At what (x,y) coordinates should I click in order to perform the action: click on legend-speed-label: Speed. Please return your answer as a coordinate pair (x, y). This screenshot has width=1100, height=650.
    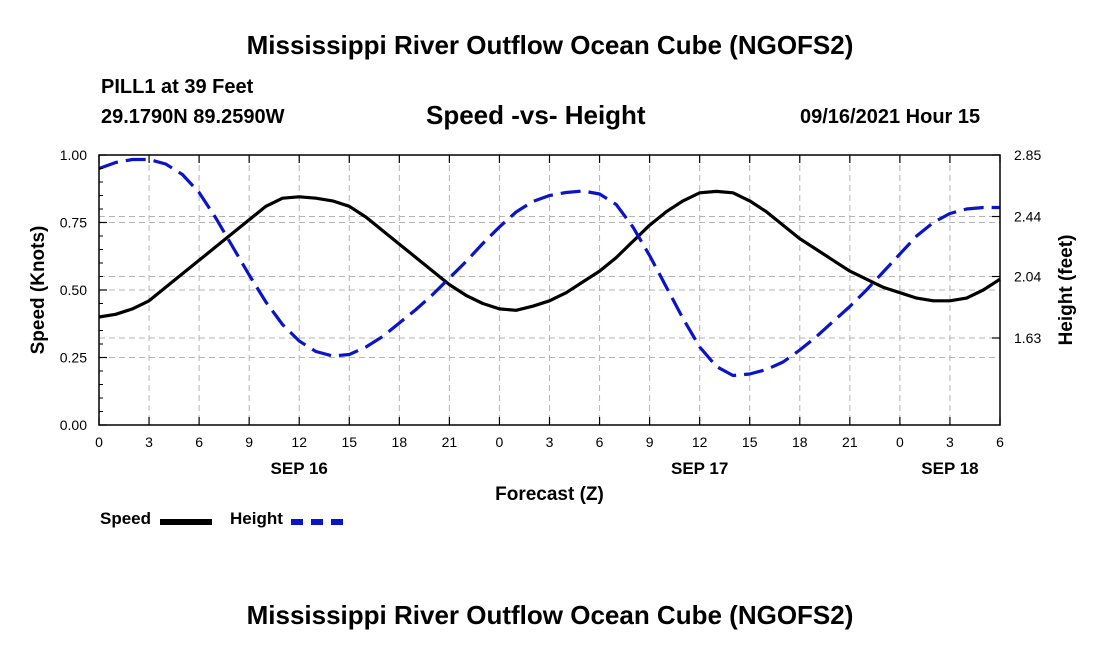
    Looking at the image, I should click on (126, 518).